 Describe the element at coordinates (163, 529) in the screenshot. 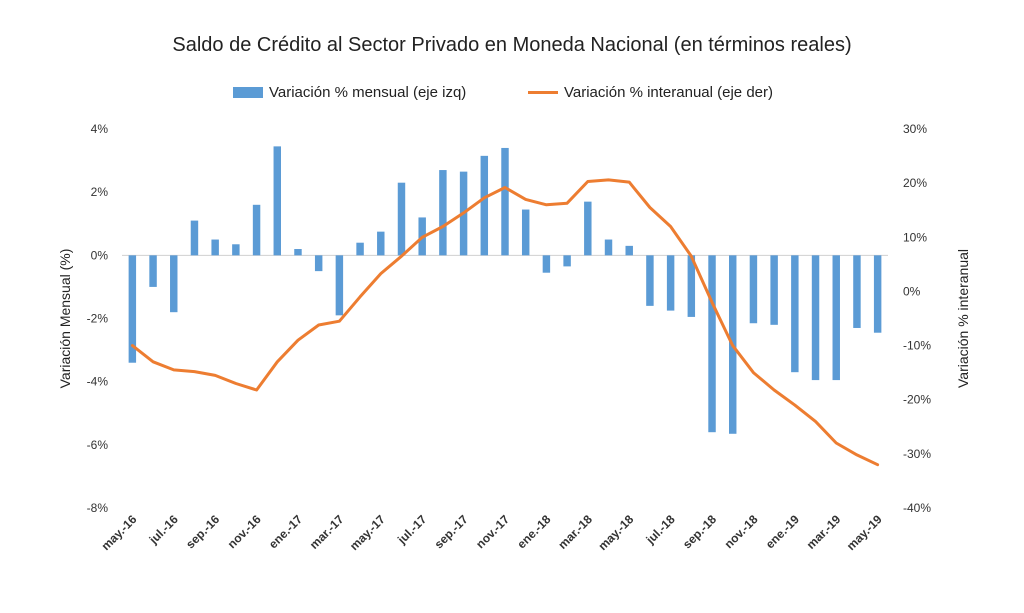

I see `x-tick-label: jul.-16` at that location.